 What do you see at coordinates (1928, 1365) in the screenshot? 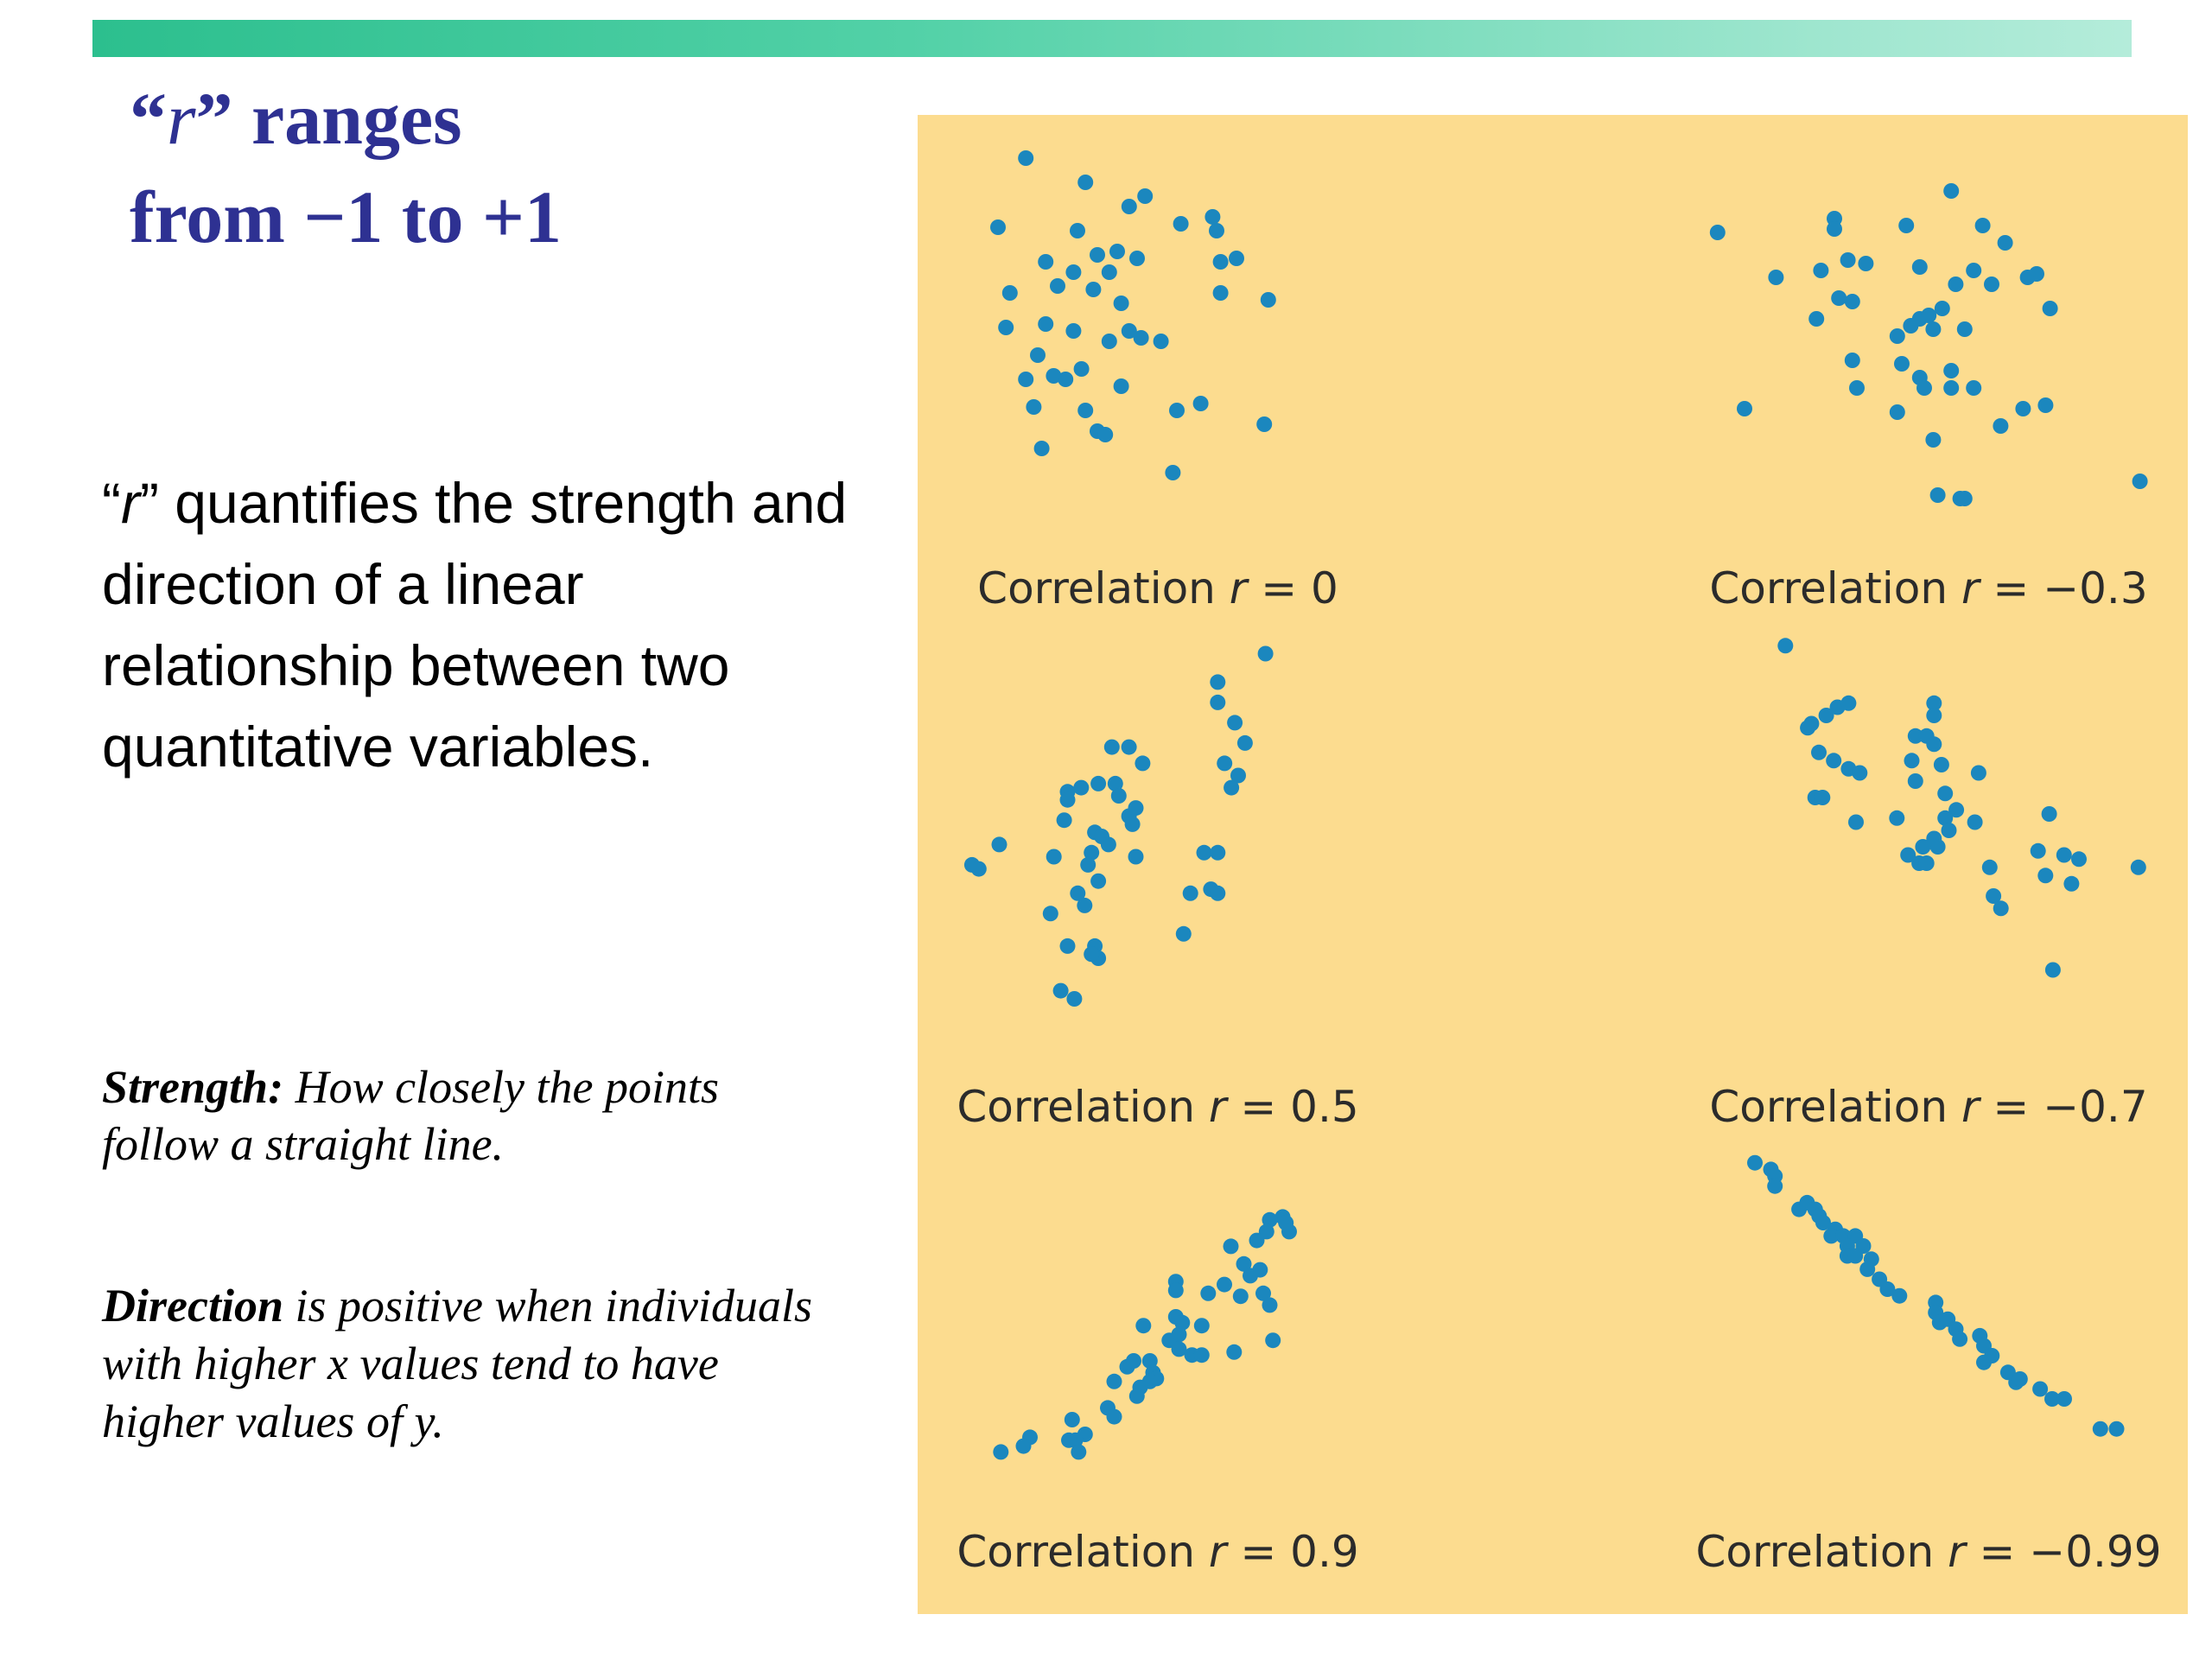
I see `scatterplot-6: Correlation r = −0.99` at bounding box center [1928, 1365].